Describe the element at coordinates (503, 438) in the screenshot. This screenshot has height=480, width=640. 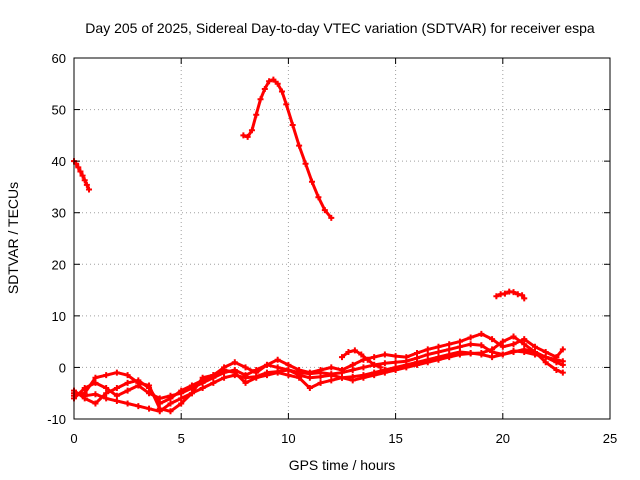
I see `x-tick-label: 20` at that location.